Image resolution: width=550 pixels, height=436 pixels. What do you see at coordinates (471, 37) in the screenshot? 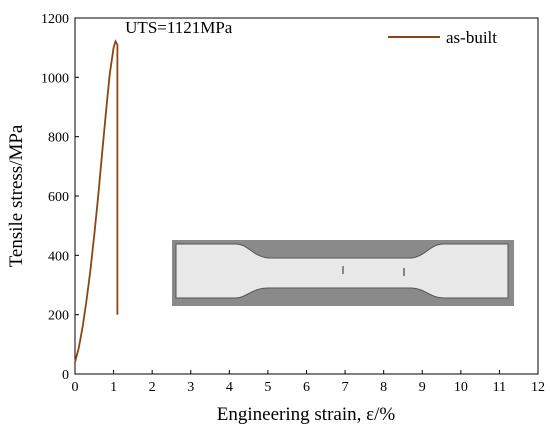
I see `legend-label-as-built: as-built` at bounding box center [471, 37].